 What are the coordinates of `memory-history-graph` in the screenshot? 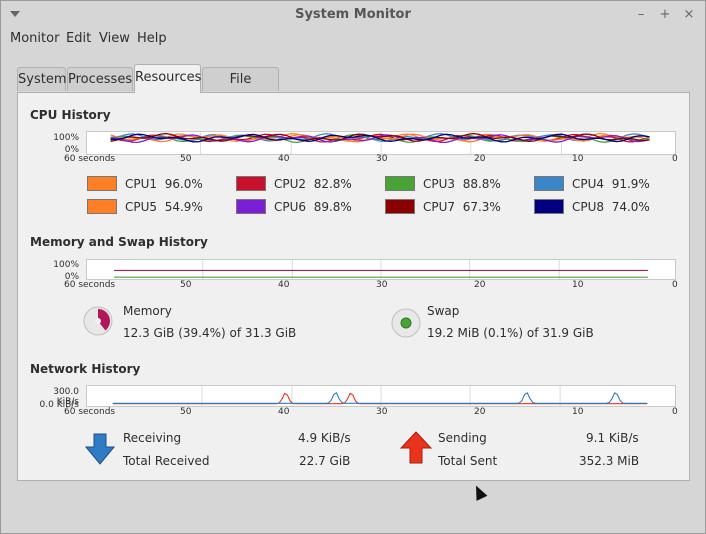 It's located at (381, 269).